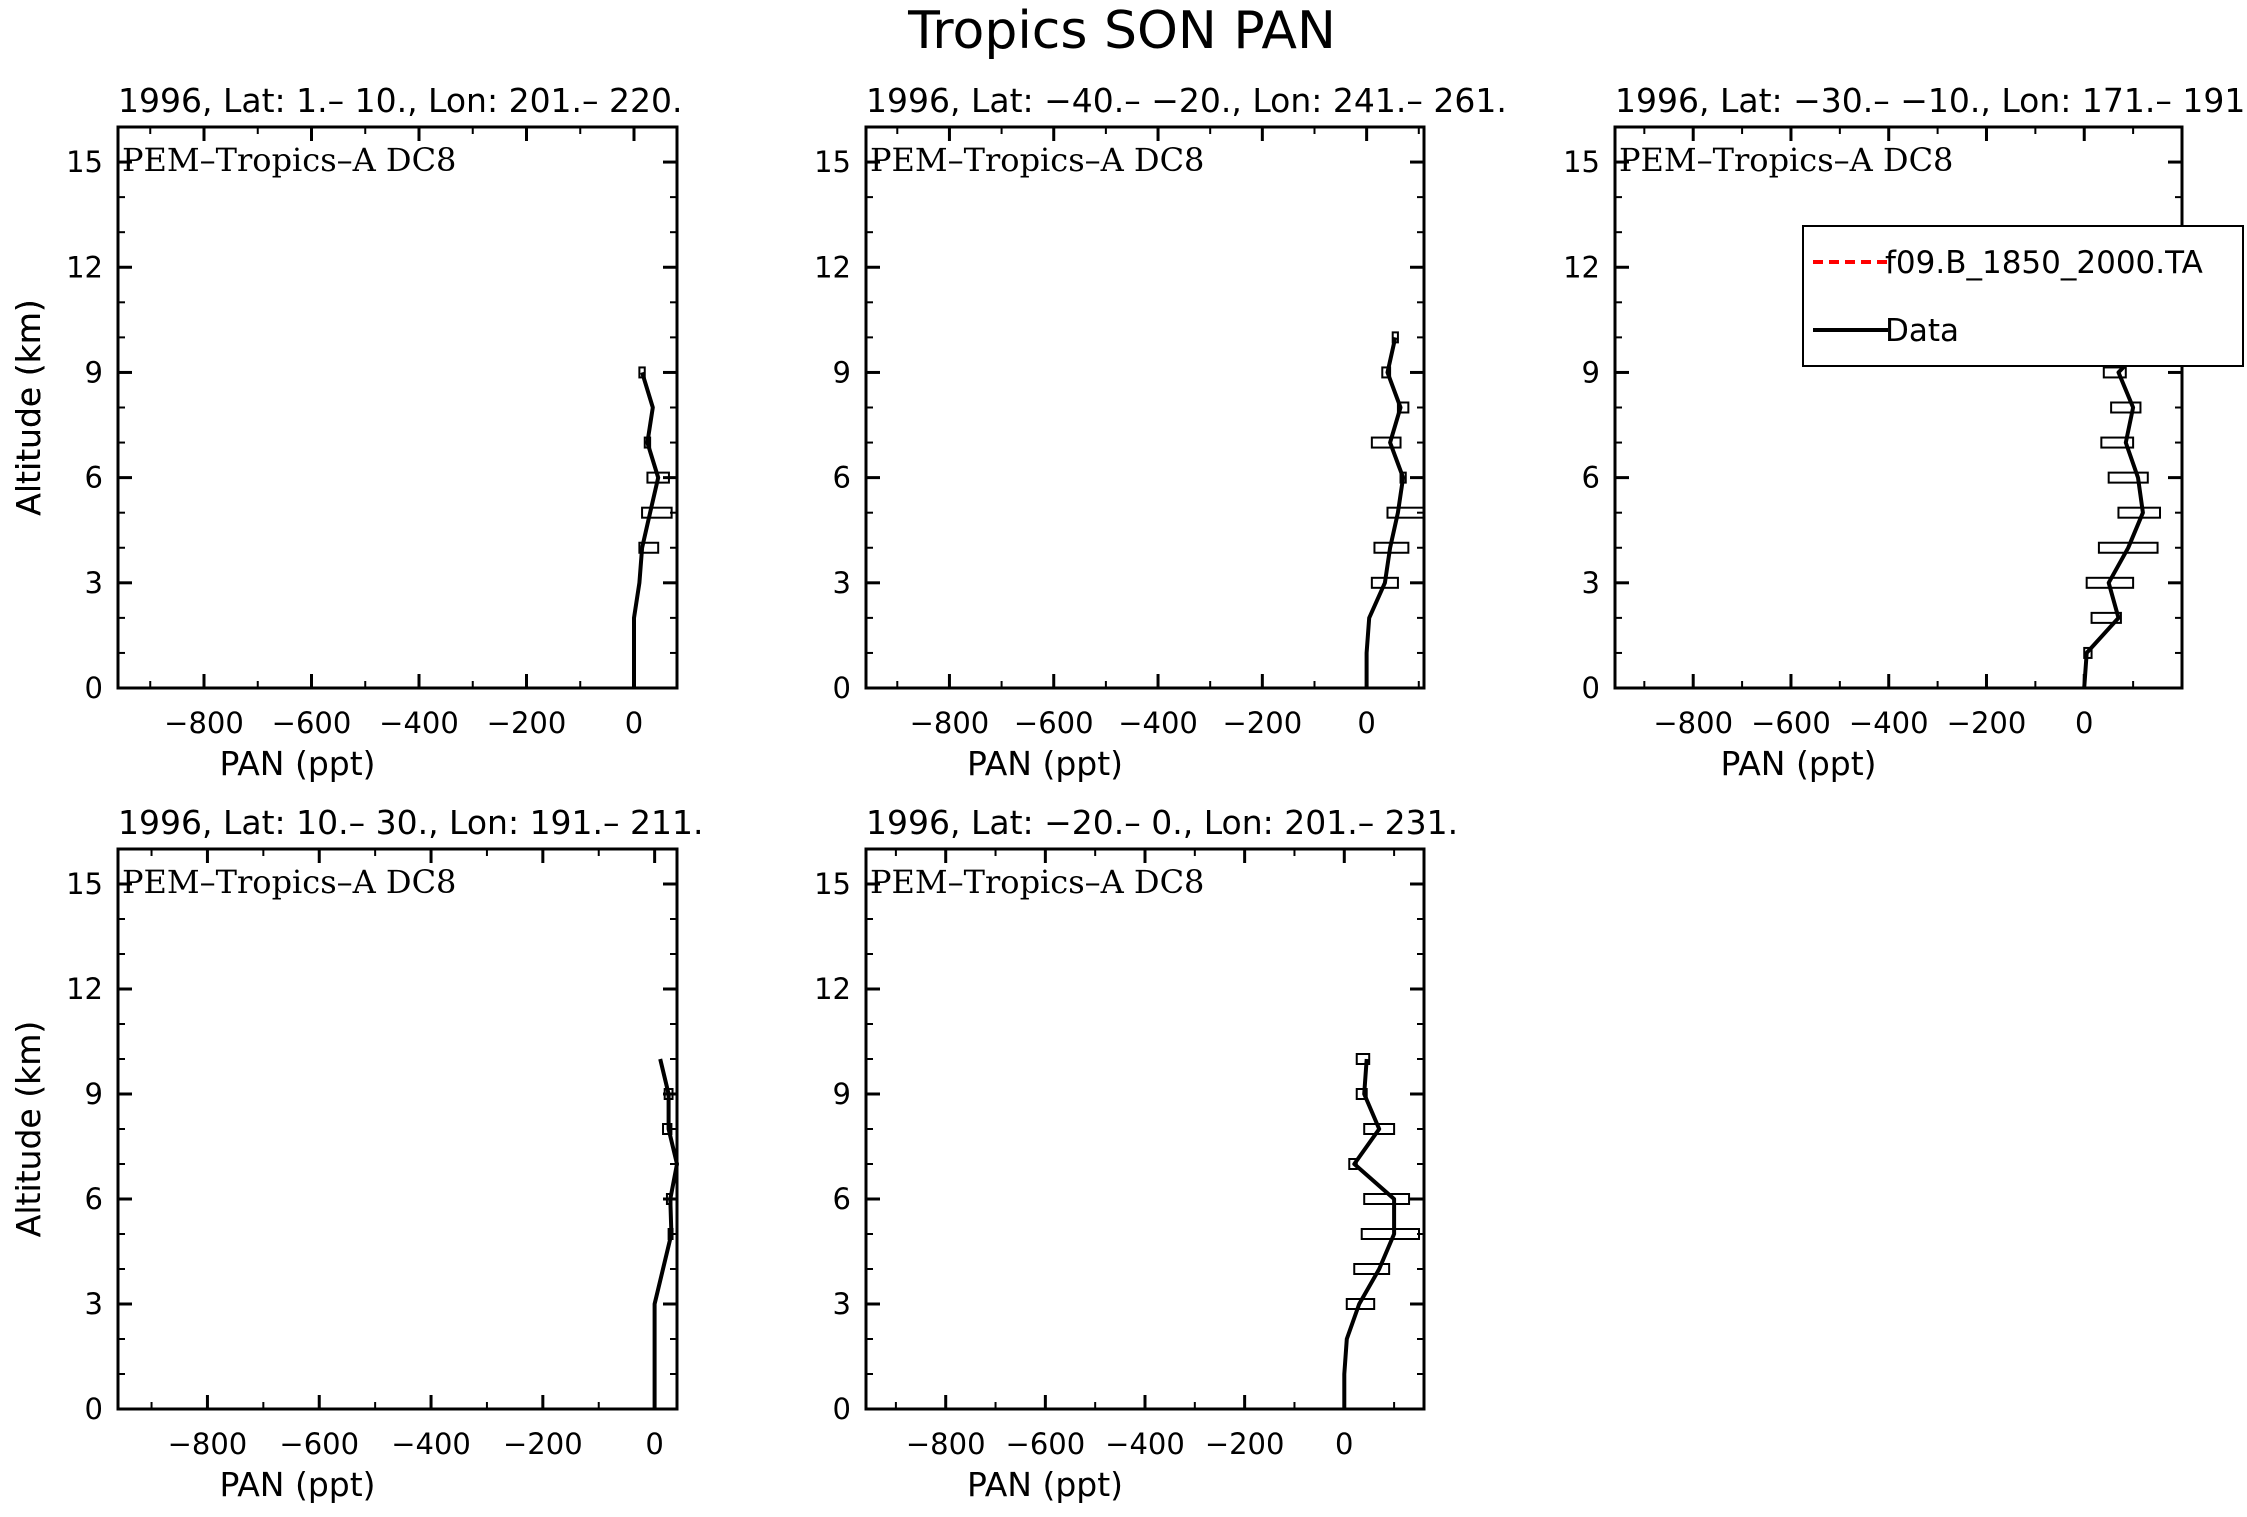  What do you see at coordinates (1931, 100) in the screenshot?
I see `panel-subtitle: 1996, Lat: −30.– −10., Lon: 171.– 191.` at bounding box center [1931, 100].